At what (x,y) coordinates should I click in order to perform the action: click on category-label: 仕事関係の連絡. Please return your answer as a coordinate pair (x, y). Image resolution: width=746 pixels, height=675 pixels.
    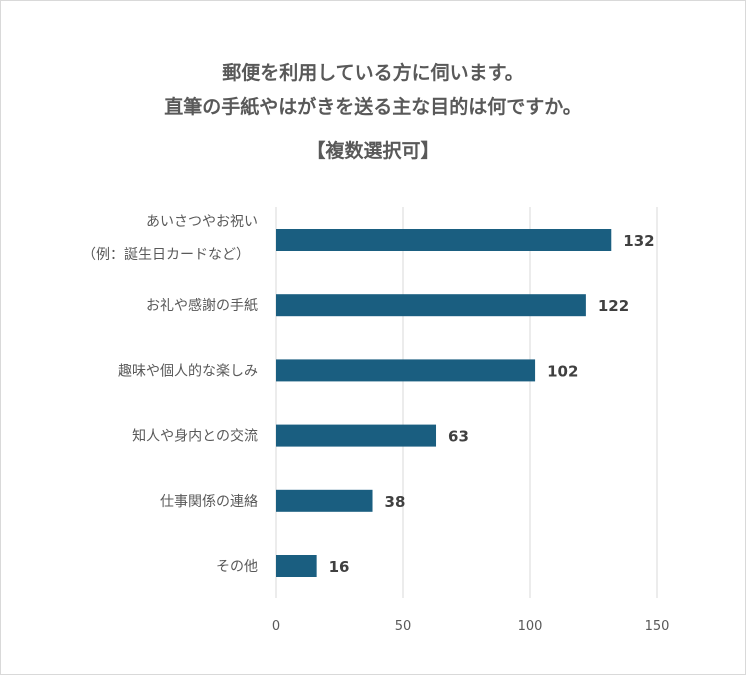
    Looking at the image, I should click on (209, 502).